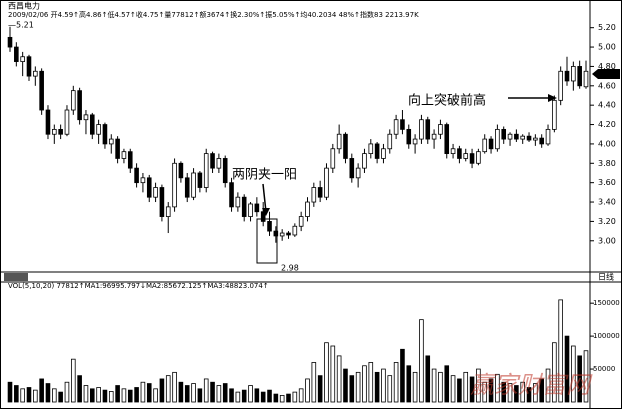 This screenshot has width=622, height=409. Describe the element at coordinates (604, 369) in the screenshot. I see `y-tick-label: 50000` at that location.